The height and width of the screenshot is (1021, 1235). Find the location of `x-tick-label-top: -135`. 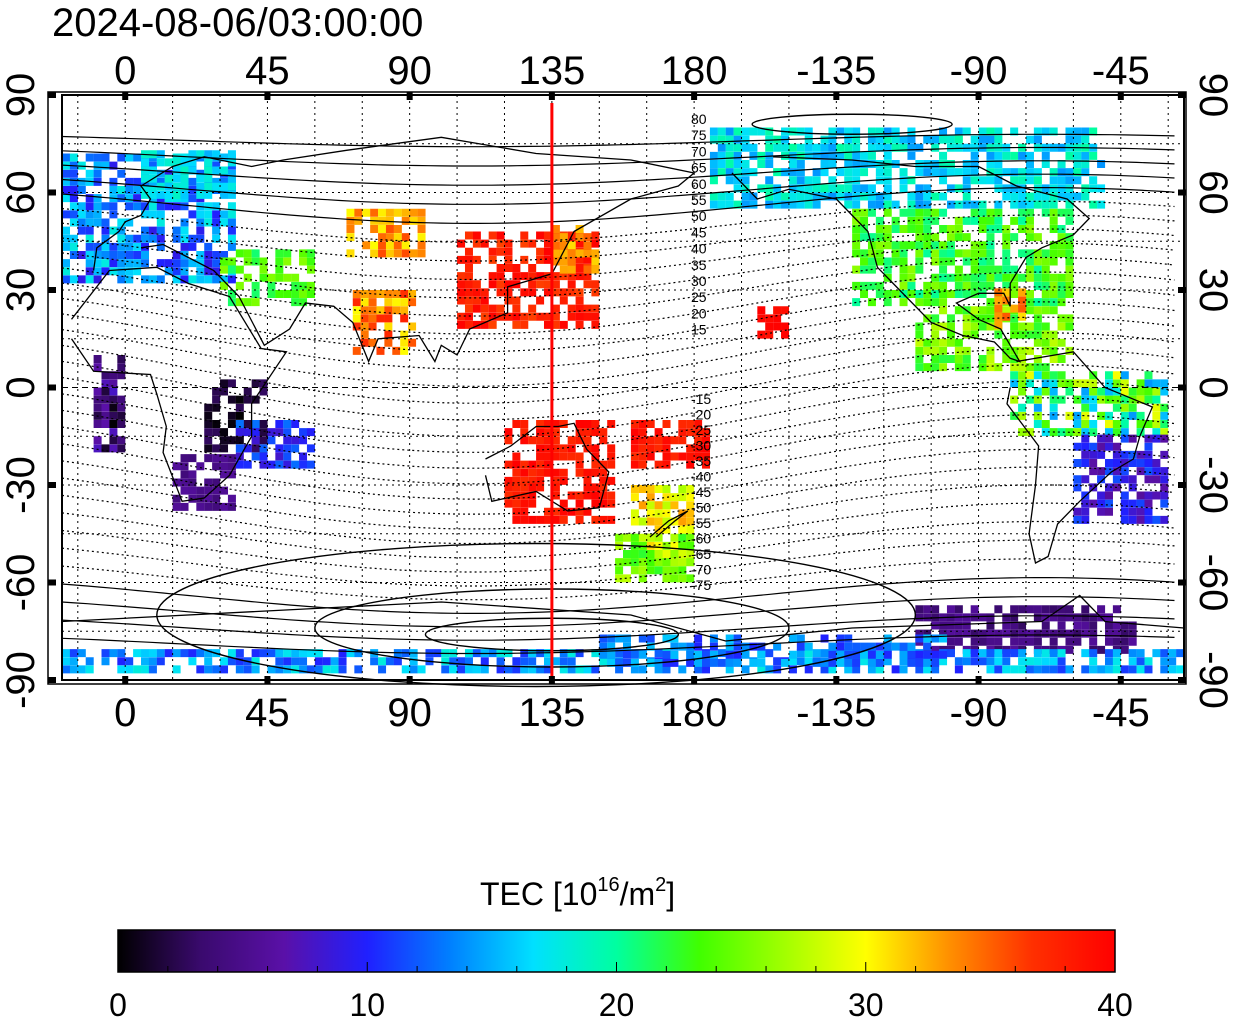

x-tick-label-top: -135 is located at coordinates (836, 71).